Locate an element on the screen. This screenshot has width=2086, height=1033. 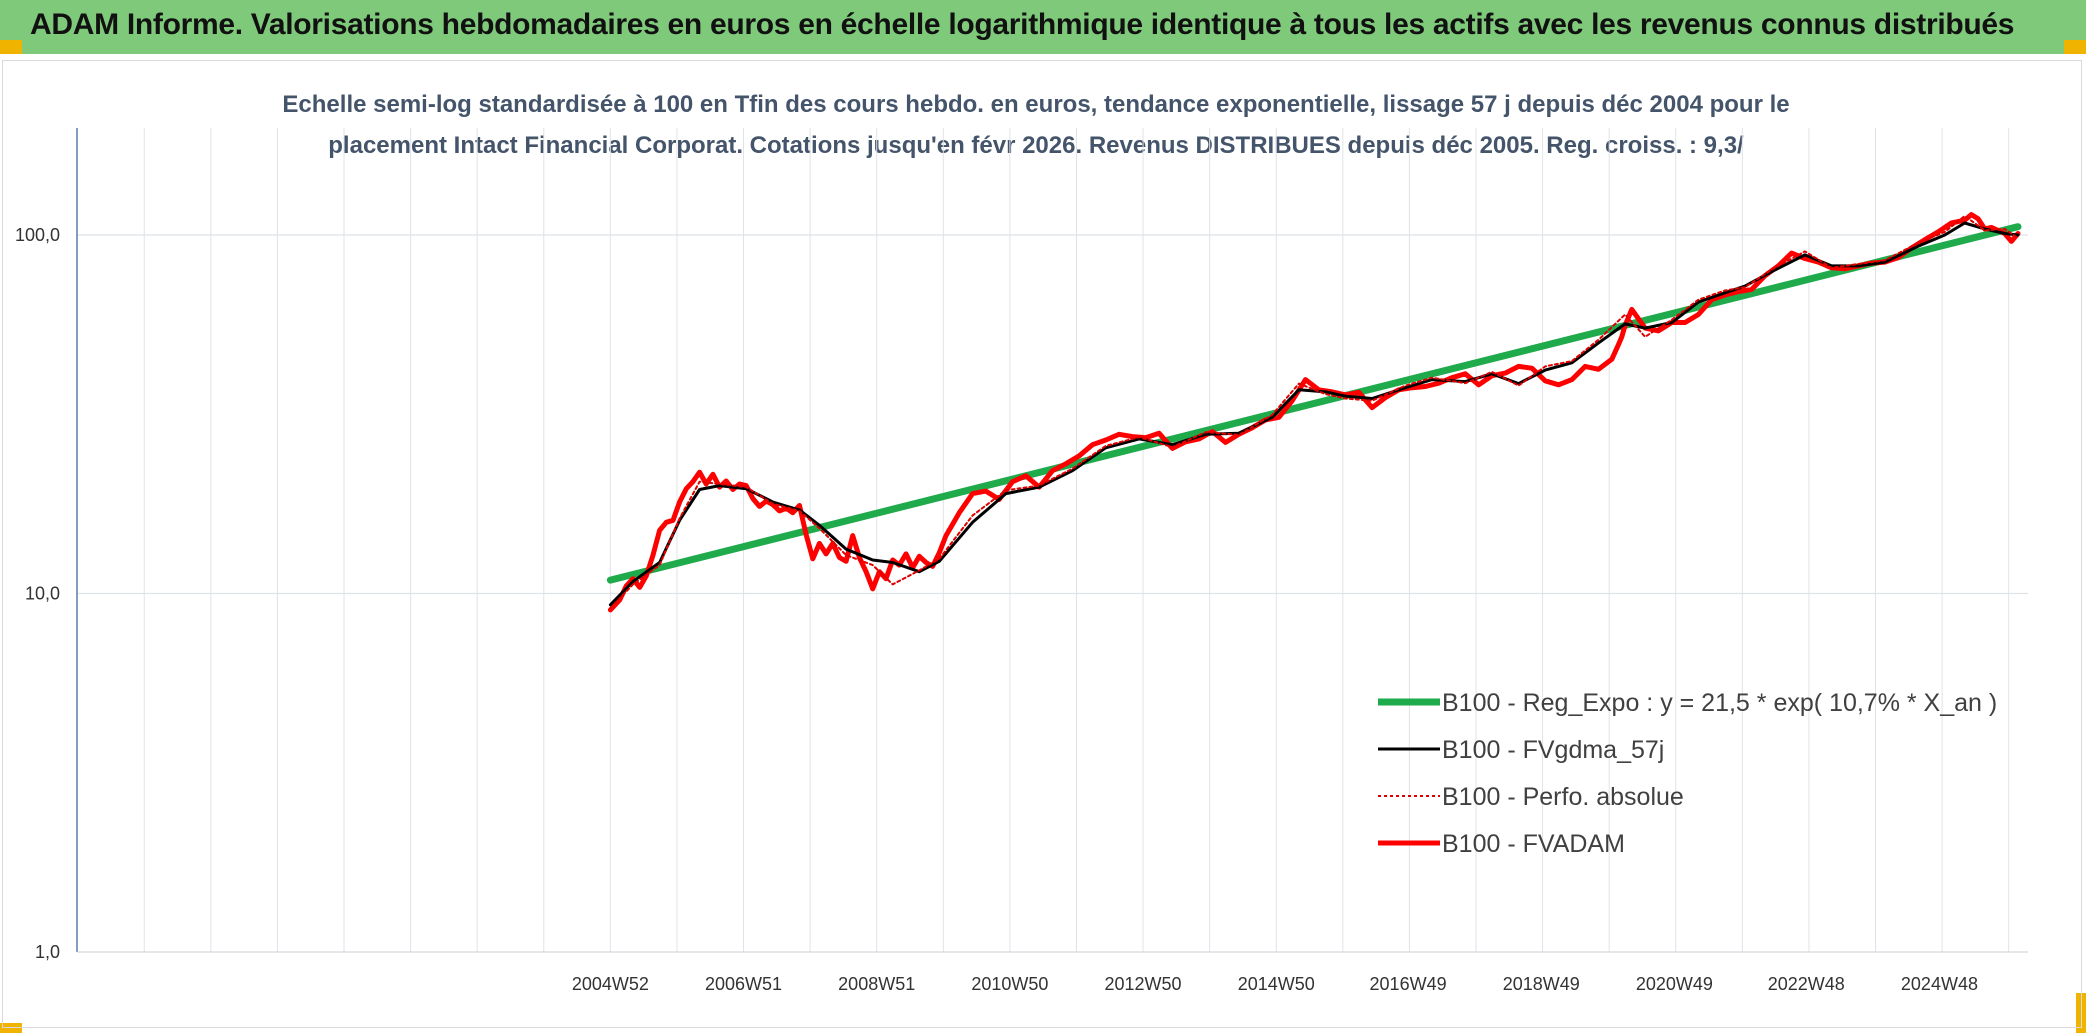
legend-label: B100 - Perfo. absolue is located at coordinates (1563, 797).